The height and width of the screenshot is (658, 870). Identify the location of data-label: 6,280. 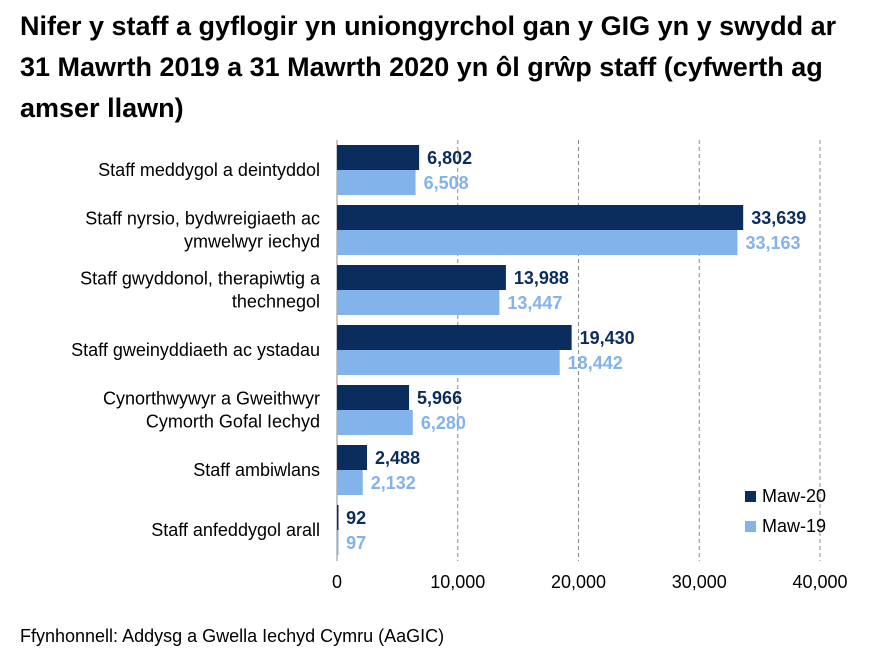
(443, 423).